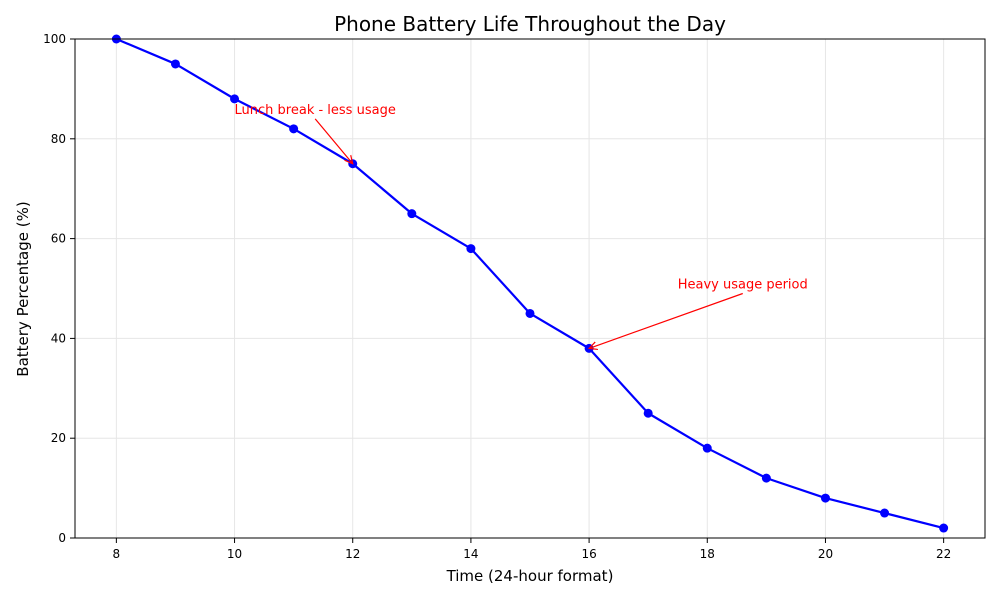 This screenshot has height=600, width=1000. Describe the element at coordinates (58, 438) in the screenshot. I see `y-tick-label: 20` at that location.